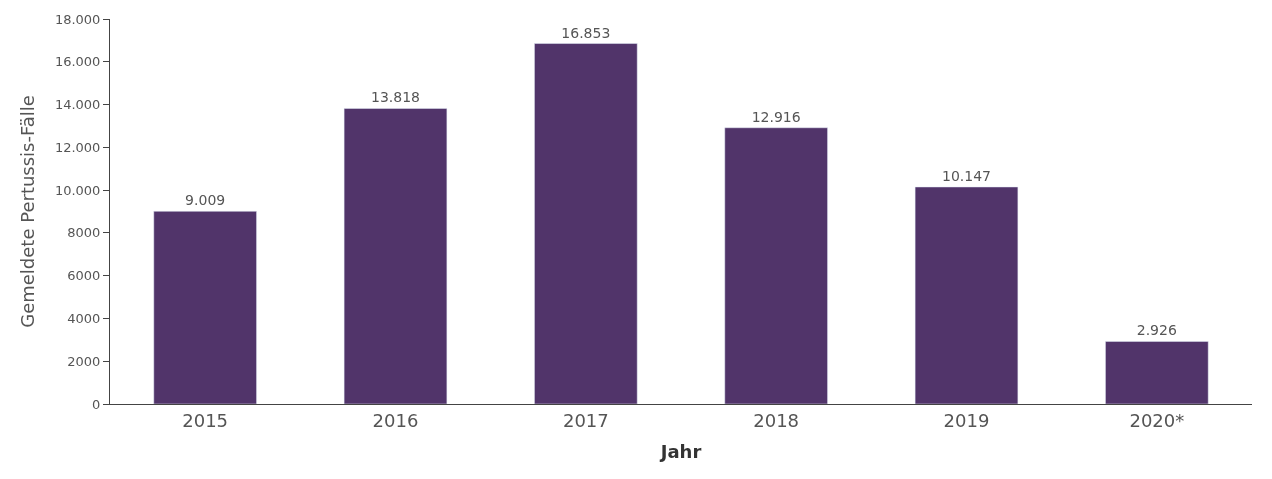 This screenshot has height=479, width=1272. I want to click on y-tick-label: 18.000, so click(77, 19).